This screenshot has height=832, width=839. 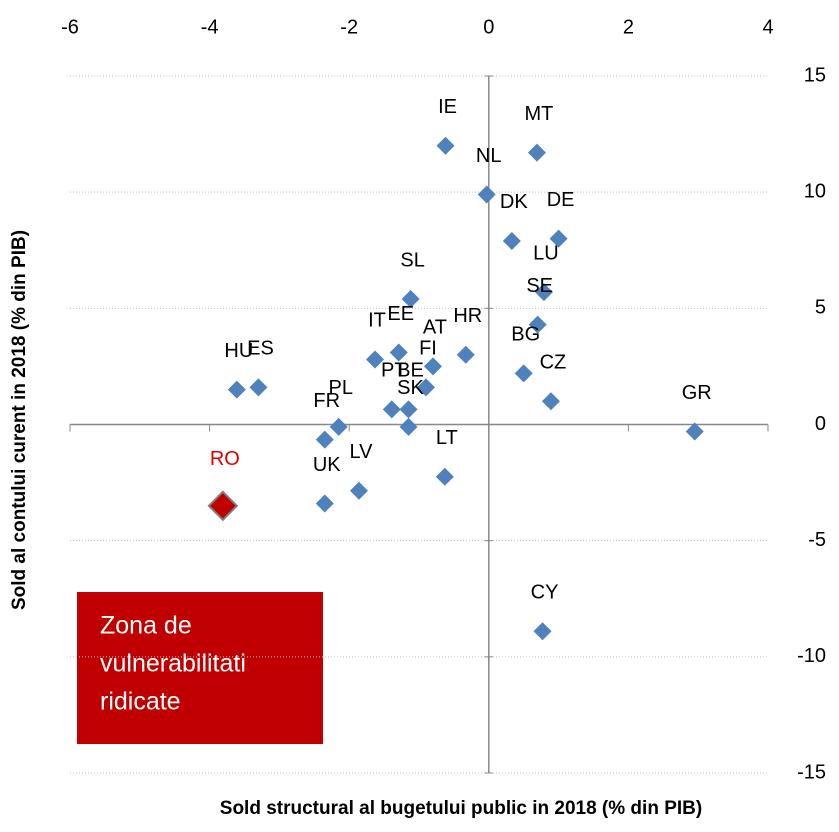 I want to click on y-tick-label: 15, so click(x=815, y=75).